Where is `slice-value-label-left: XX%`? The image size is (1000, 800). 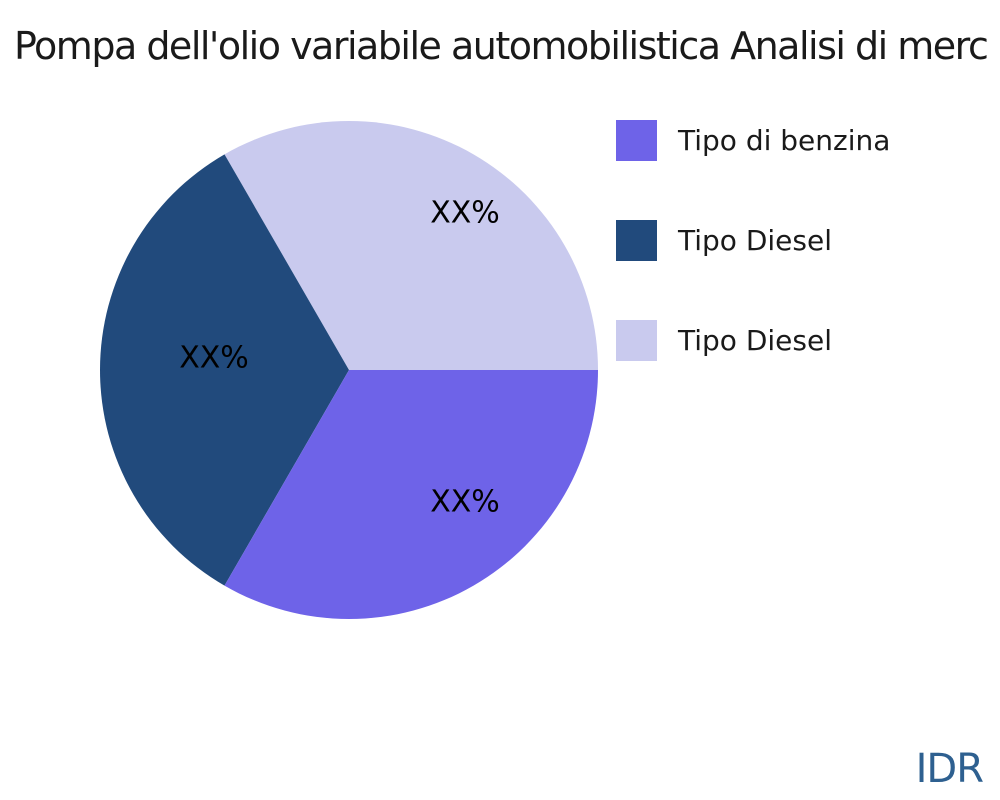 slice-value-label-left: XX% is located at coordinates (214, 358).